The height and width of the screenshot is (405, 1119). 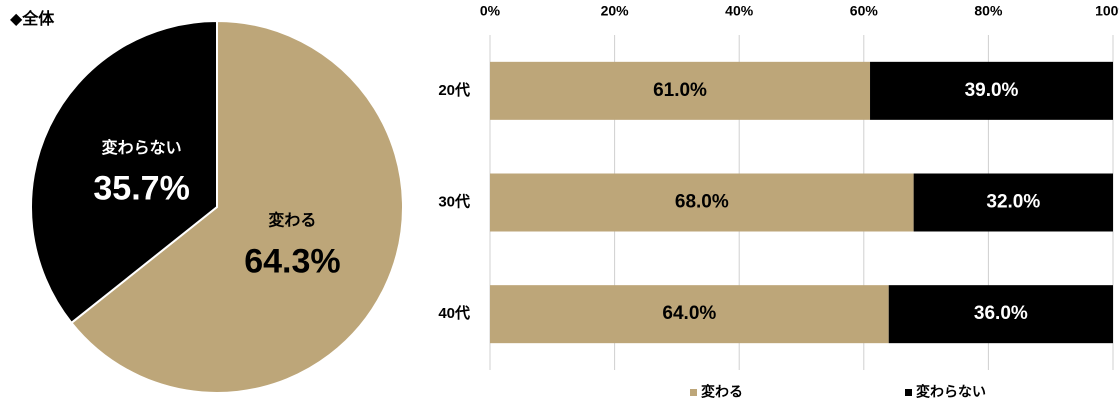 What do you see at coordinates (454, 313) in the screenshot?
I see `y-tick-label: 40代` at bounding box center [454, 313].